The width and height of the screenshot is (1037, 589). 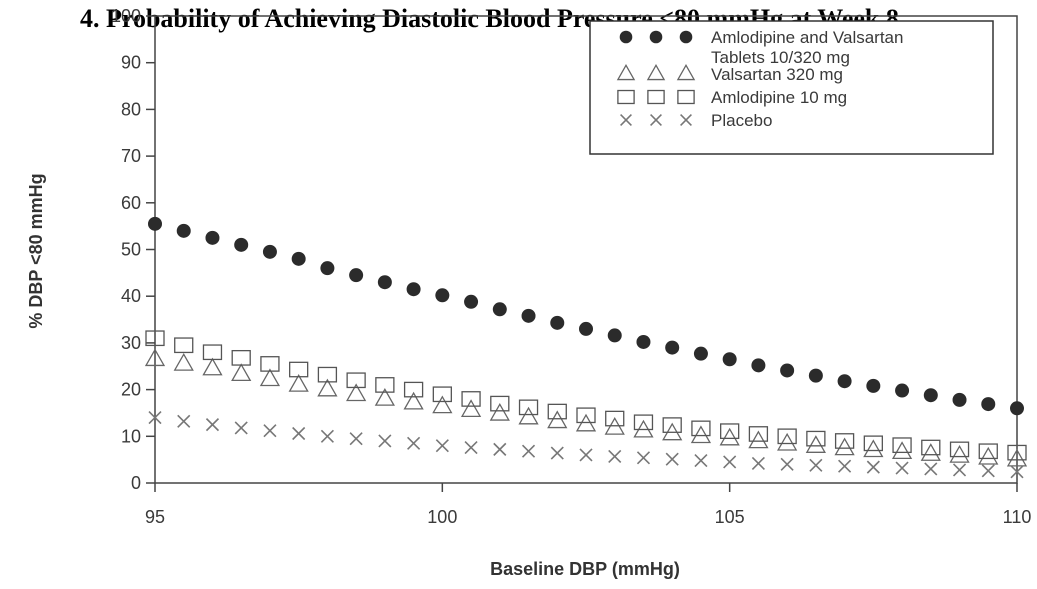 What do you see at coordinates (36, 250) in the screenshot?
I see `y-axis-label: % DBP <80 mmHg` at bounding box center [36, 250].